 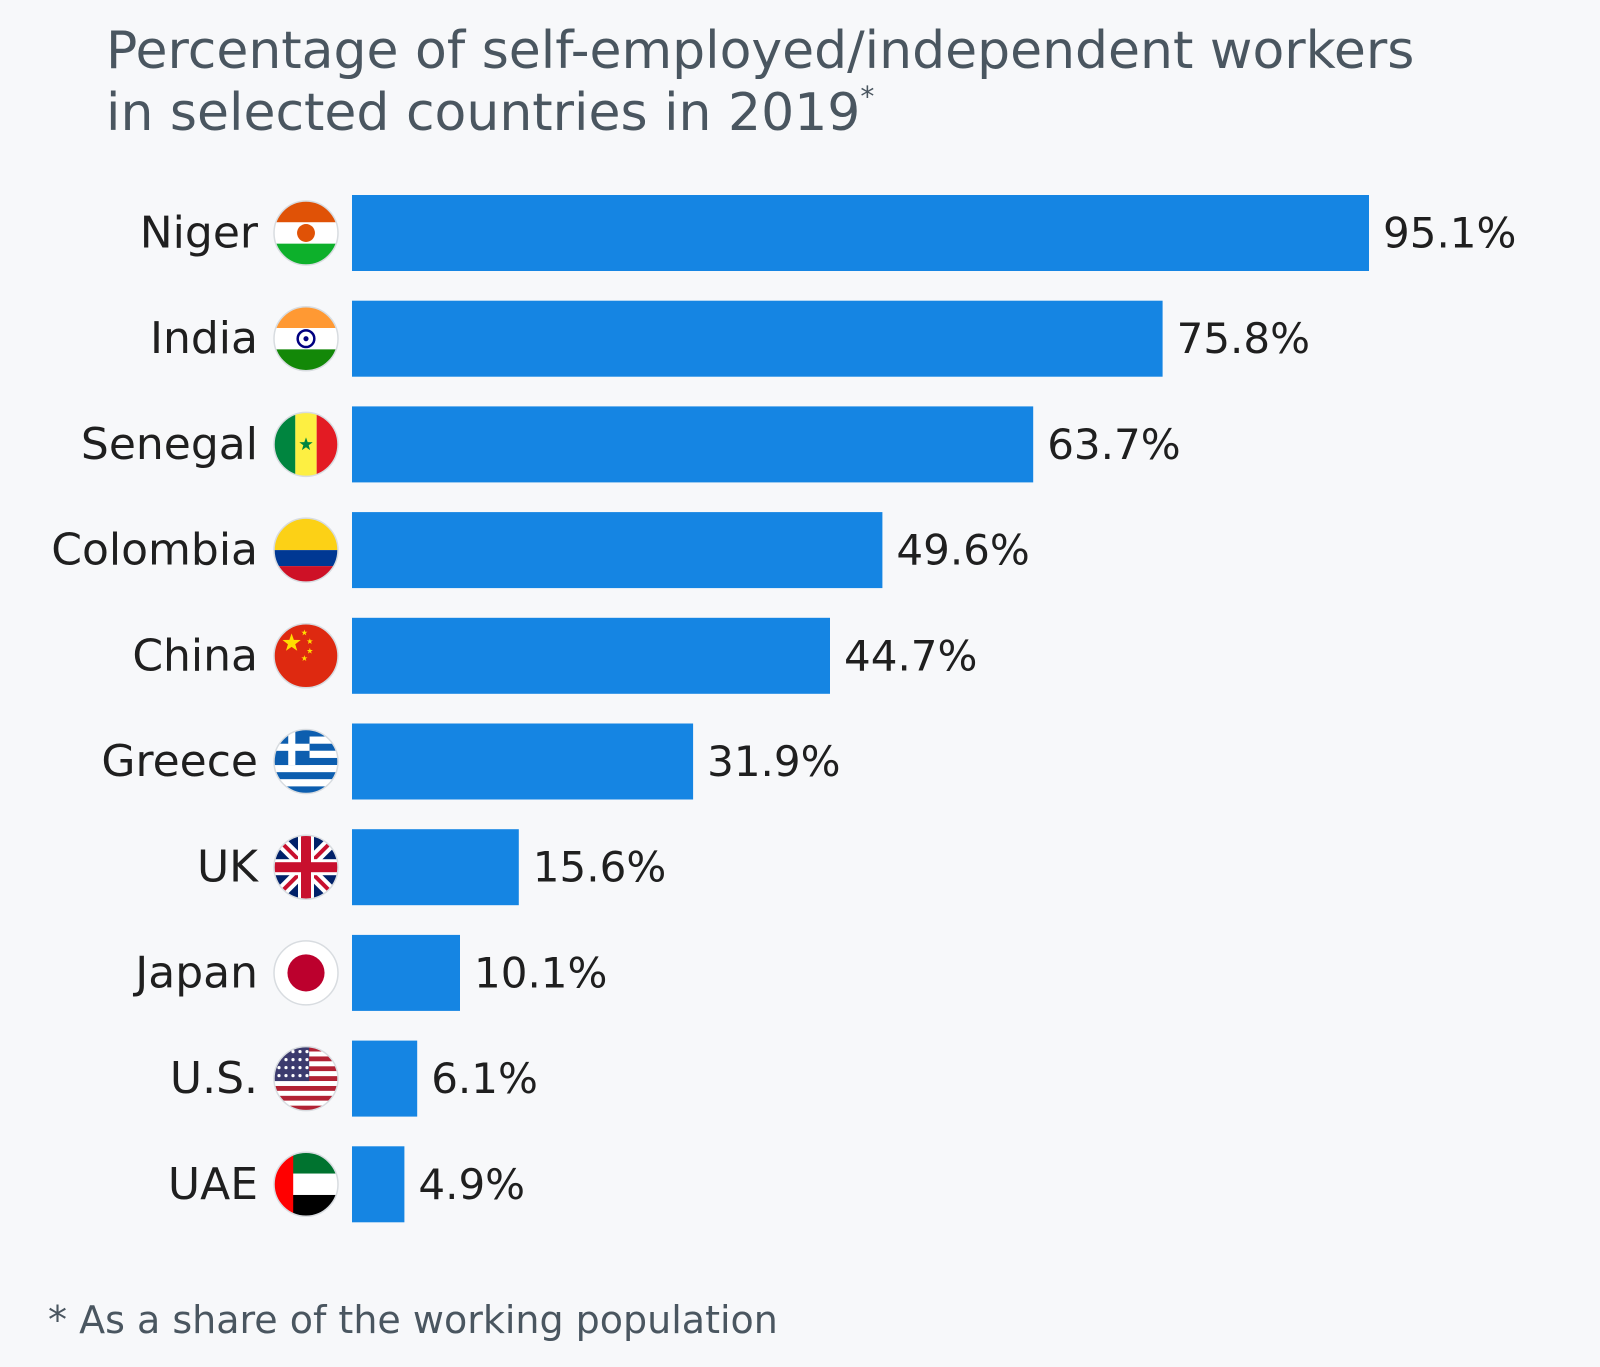 I want to click on bar-us, so click(x=385, y=1078).